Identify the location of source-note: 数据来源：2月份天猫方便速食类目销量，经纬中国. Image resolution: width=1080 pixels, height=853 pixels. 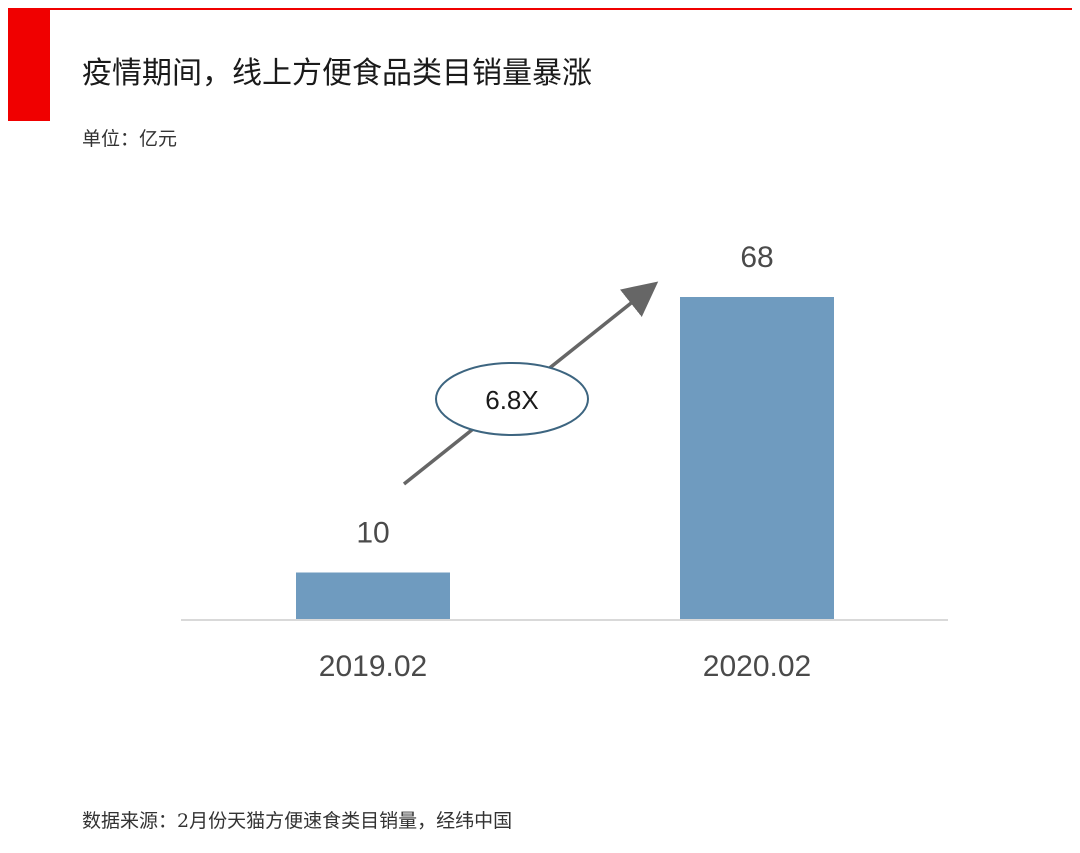
(297, 821).